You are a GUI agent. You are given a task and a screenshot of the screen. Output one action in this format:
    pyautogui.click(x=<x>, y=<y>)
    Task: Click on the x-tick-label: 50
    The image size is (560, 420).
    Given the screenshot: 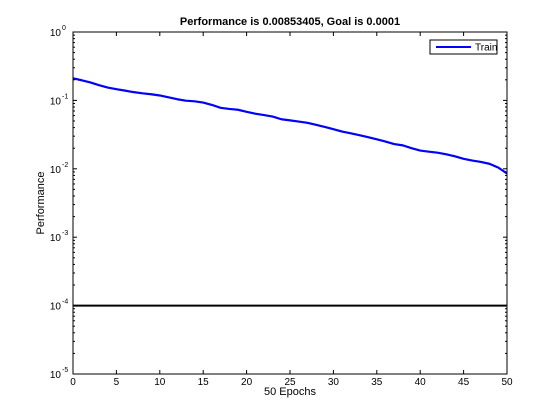 What is the action you would take?
    pyautogui.click(x=507, y=382)
    